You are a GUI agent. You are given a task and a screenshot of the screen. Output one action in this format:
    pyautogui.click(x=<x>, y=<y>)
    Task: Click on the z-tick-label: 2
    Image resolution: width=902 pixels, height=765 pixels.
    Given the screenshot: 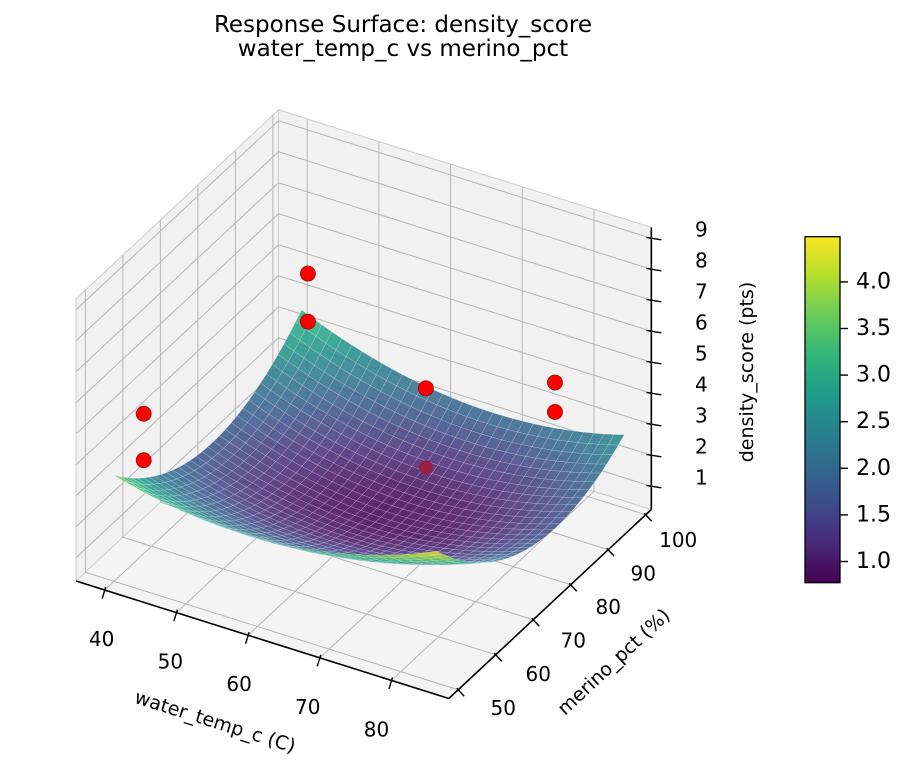 What is the action you would take?
    pyautogui.click(x=701, y=446)
    